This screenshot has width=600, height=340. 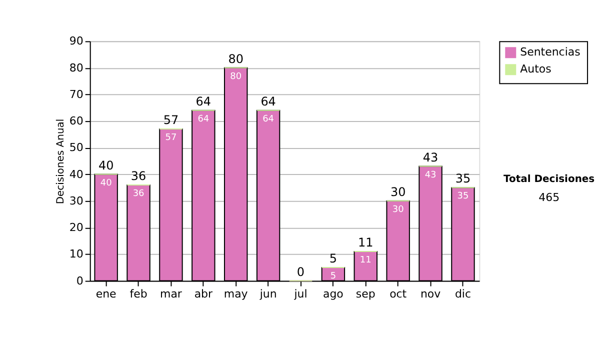 I want to click on data-label: 40, so click(x=106, y=183).